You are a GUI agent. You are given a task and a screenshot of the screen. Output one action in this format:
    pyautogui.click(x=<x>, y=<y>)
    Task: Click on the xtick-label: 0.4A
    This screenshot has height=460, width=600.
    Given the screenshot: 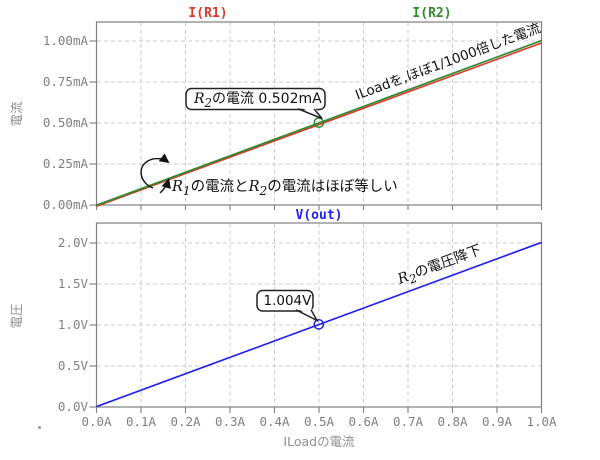 What is the action you would take?
    pyautogui.click(x=274, y=421)
    